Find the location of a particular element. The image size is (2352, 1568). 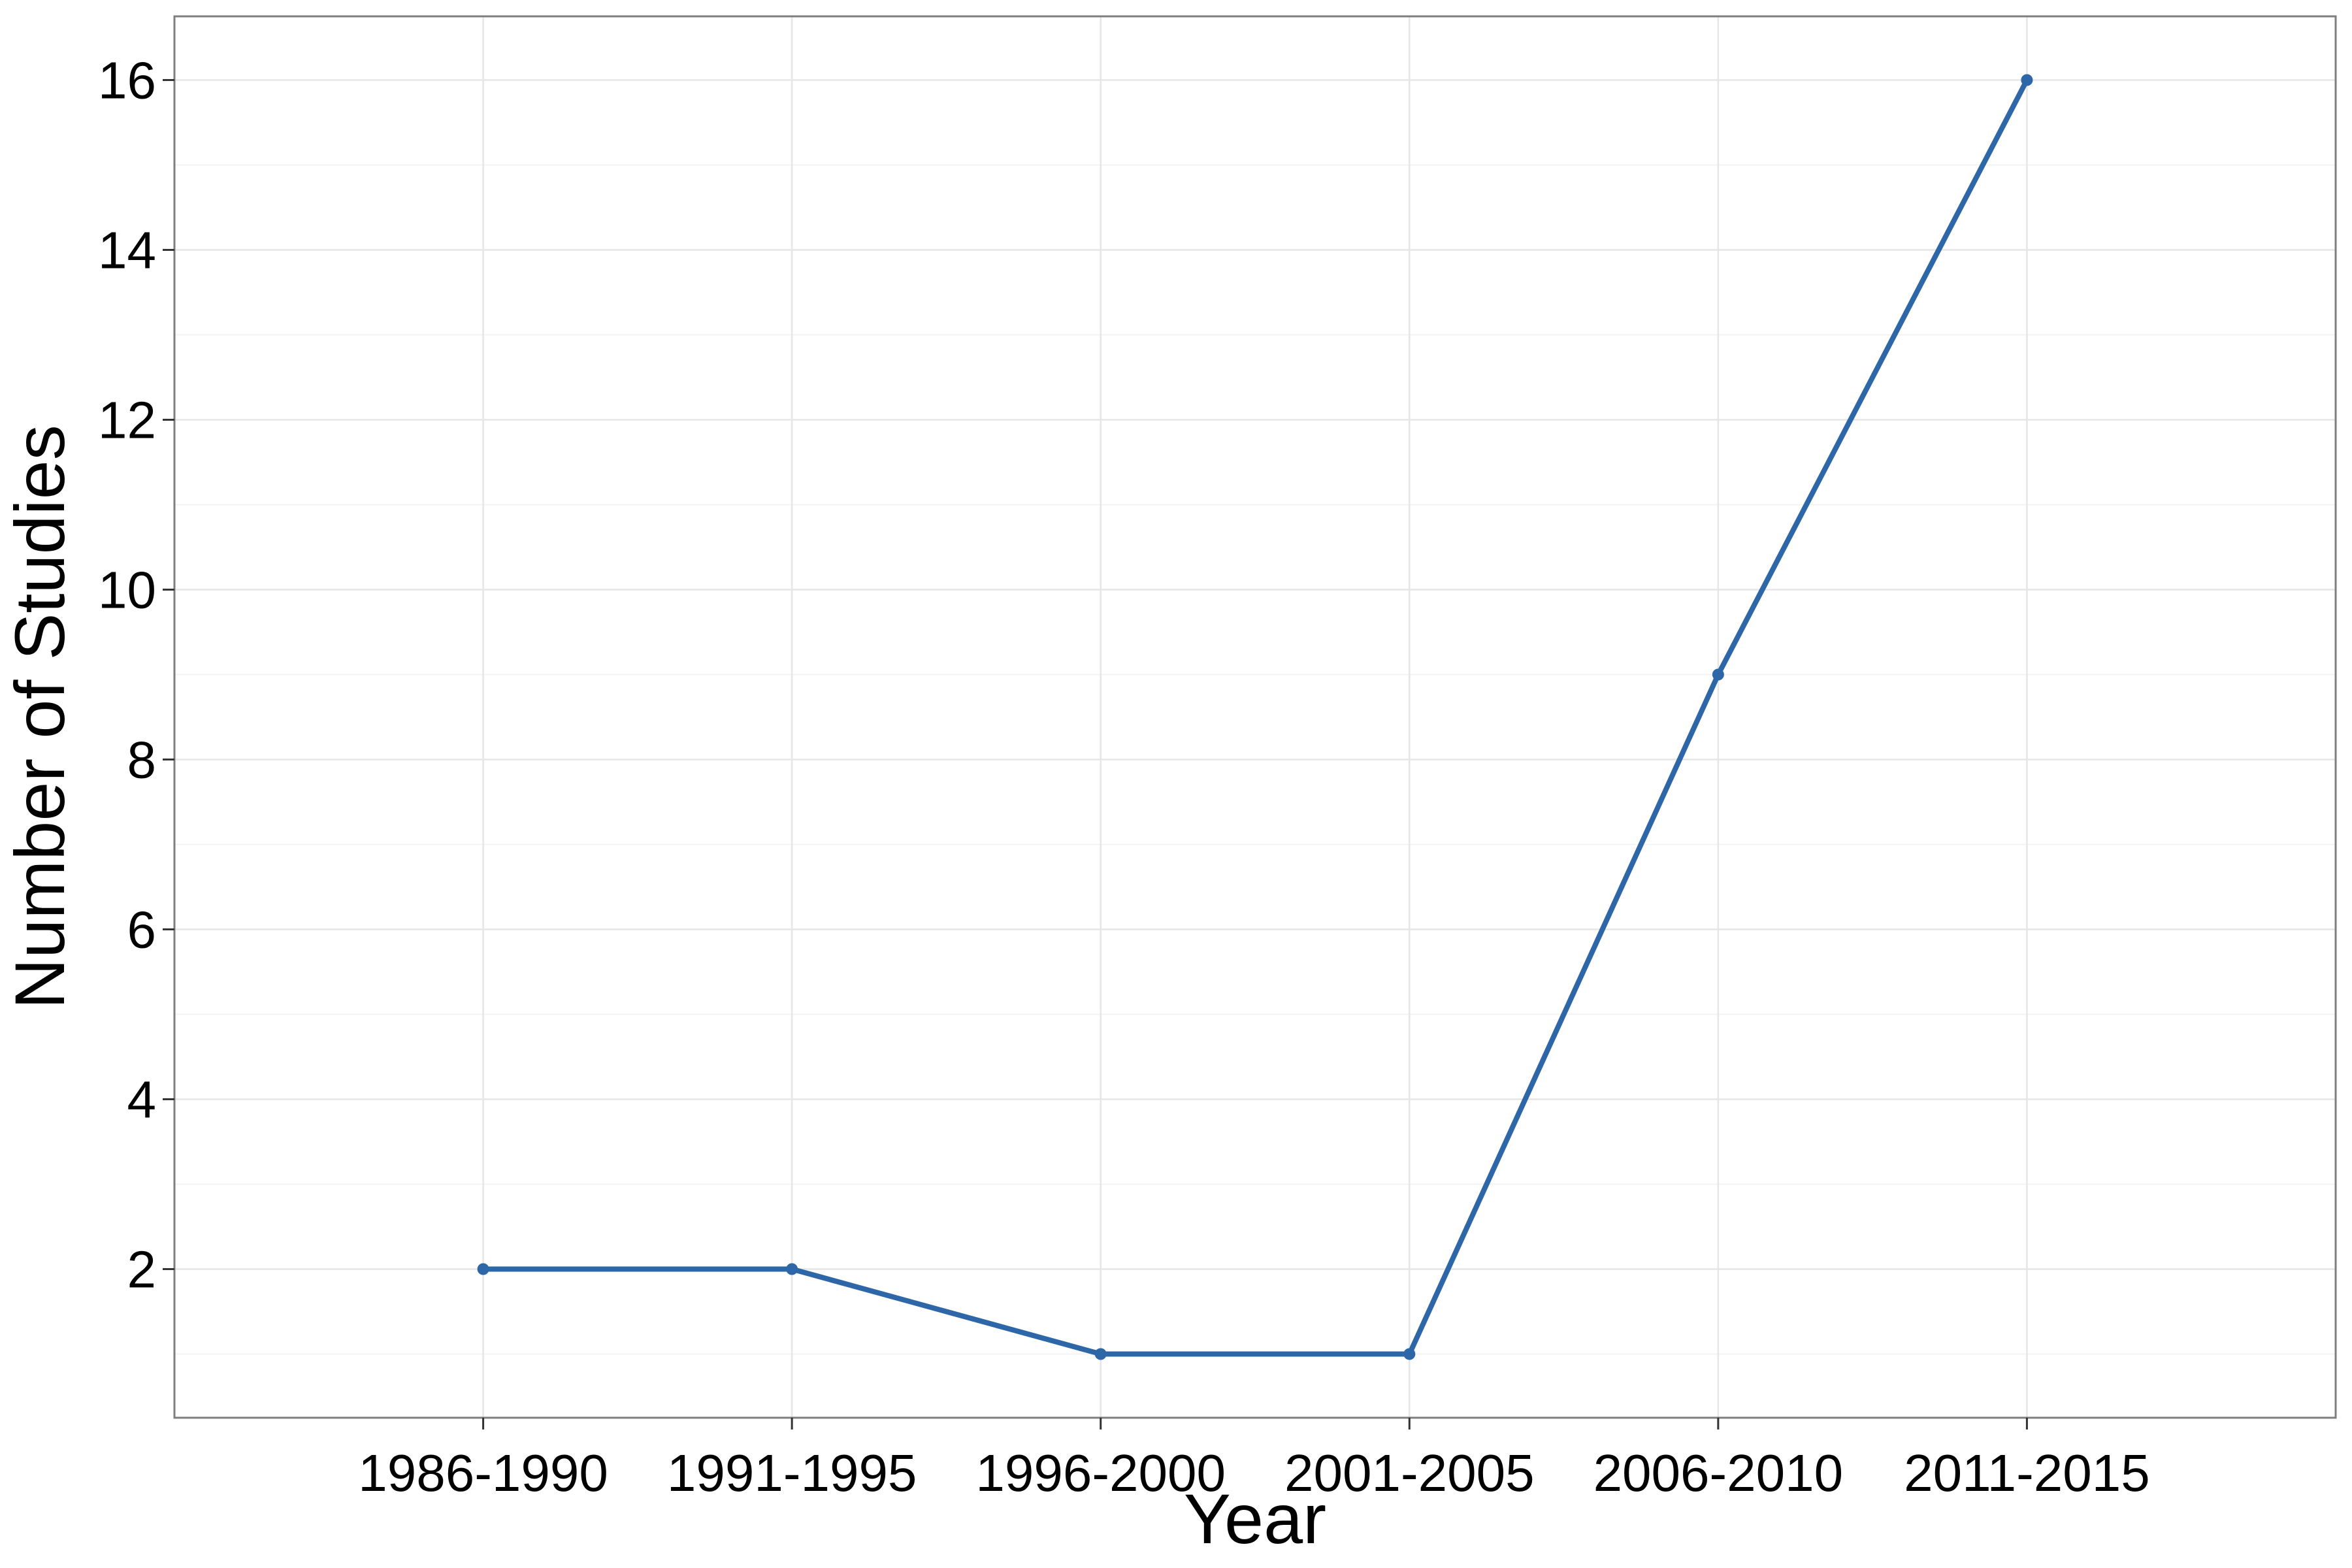

y-tick-label: 4 is located at coordinates (142, 1100).